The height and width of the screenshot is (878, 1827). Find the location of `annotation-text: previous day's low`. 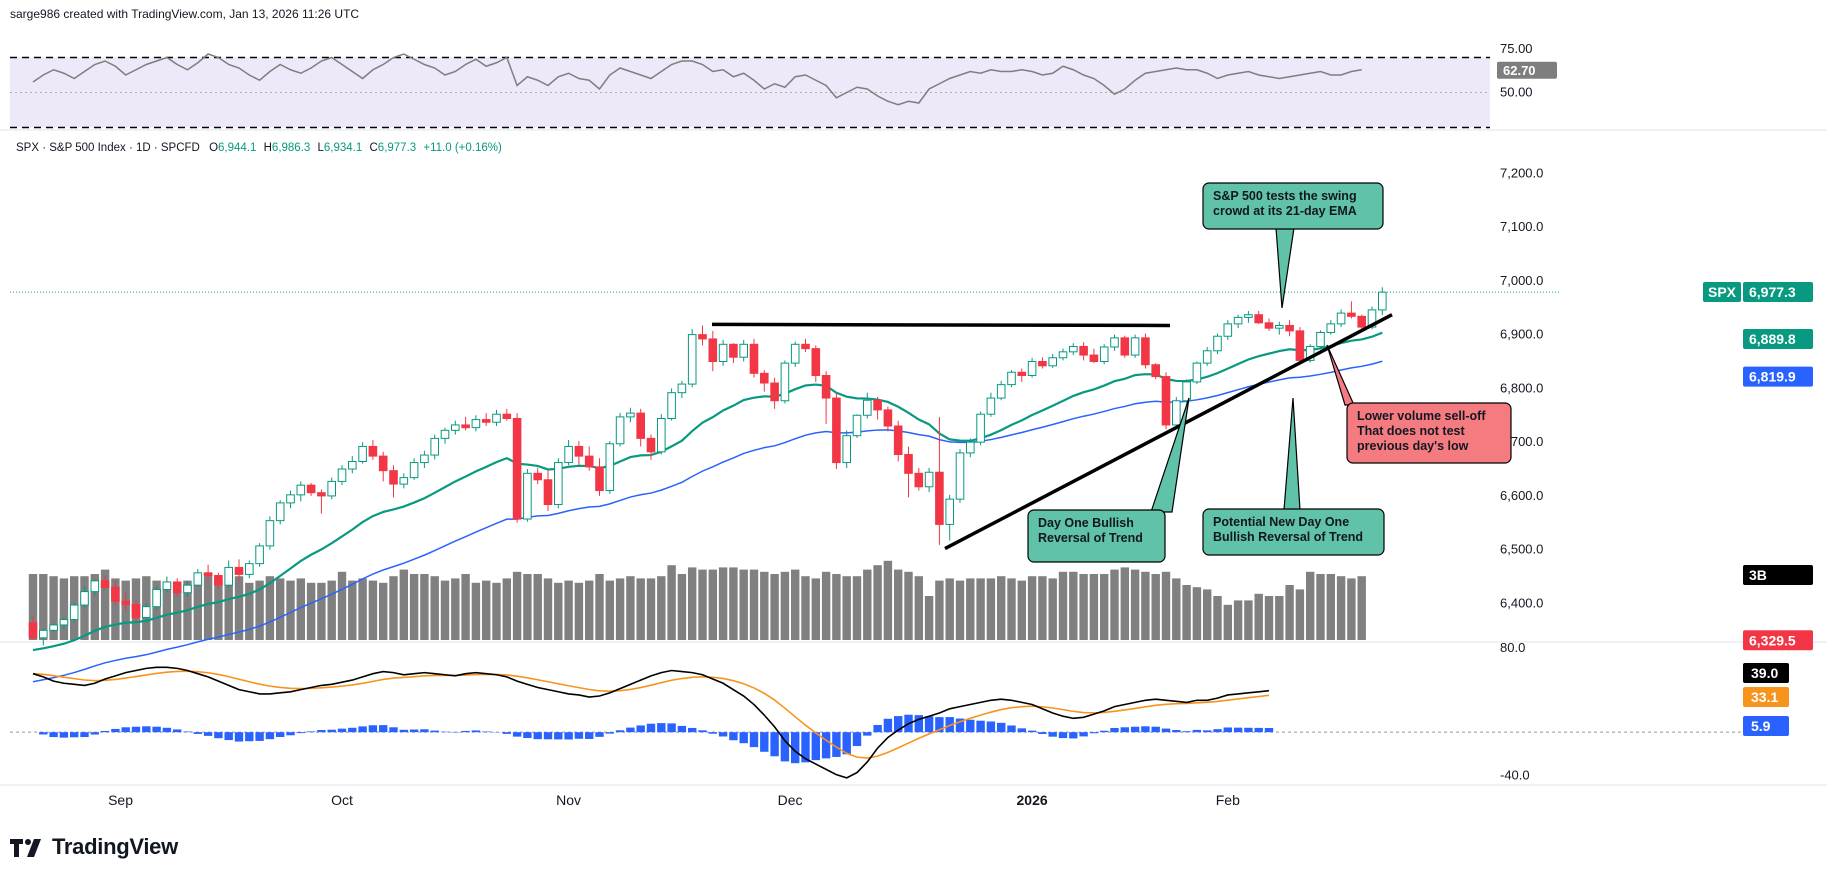

annotation-text: previous day's low is located at coordinates (1413, 446).